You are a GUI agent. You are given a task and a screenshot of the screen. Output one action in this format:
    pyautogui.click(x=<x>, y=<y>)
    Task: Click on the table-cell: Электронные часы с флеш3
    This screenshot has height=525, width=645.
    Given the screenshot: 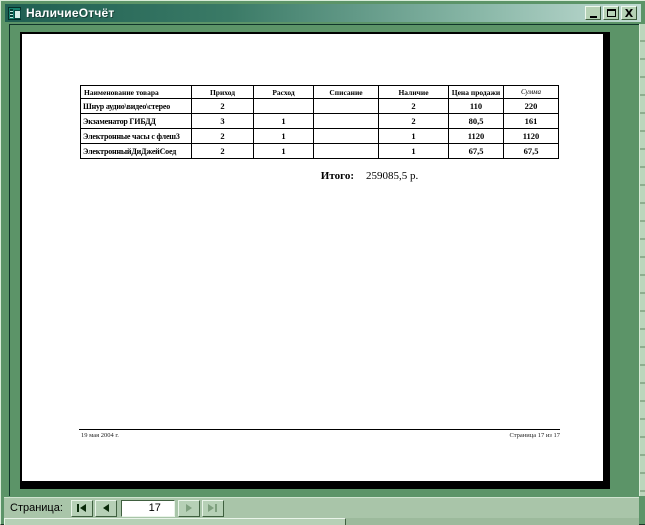 What is the action you would take?
    pyautogui.click(x=136, y=136)
    